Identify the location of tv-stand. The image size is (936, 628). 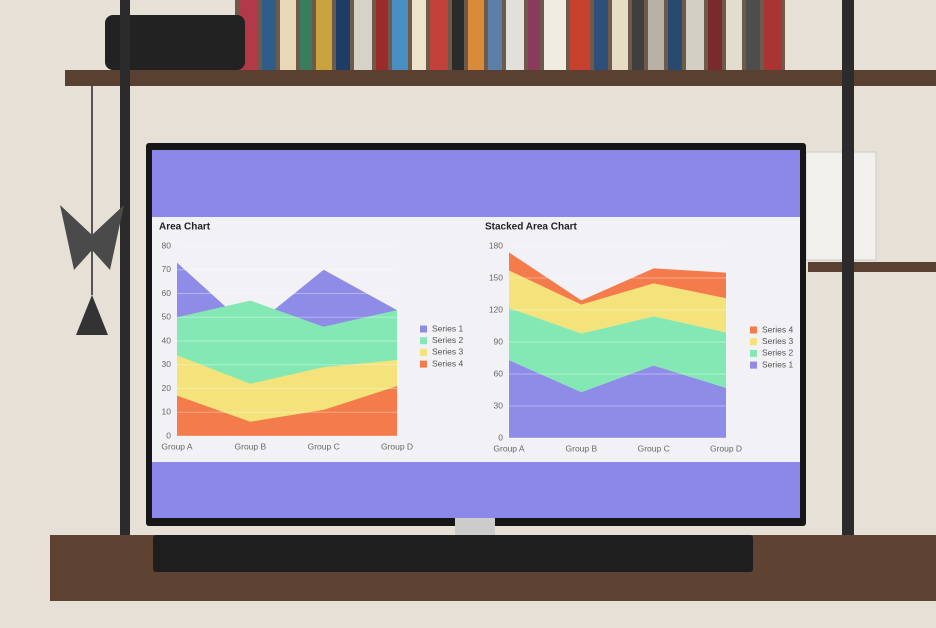
(475, 526).